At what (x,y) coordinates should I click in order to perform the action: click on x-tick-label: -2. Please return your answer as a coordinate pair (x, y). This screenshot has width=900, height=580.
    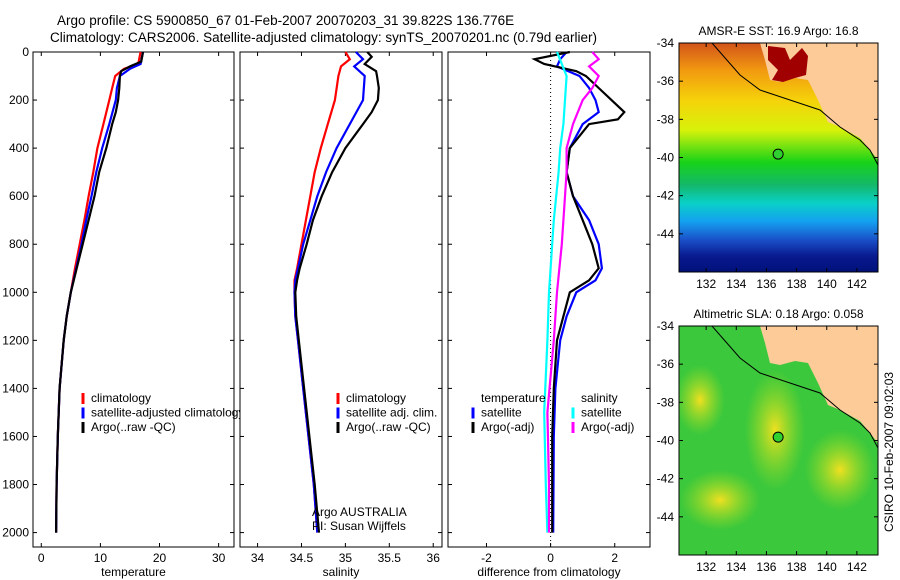
    Looking at the image, I should click on (486, 558).